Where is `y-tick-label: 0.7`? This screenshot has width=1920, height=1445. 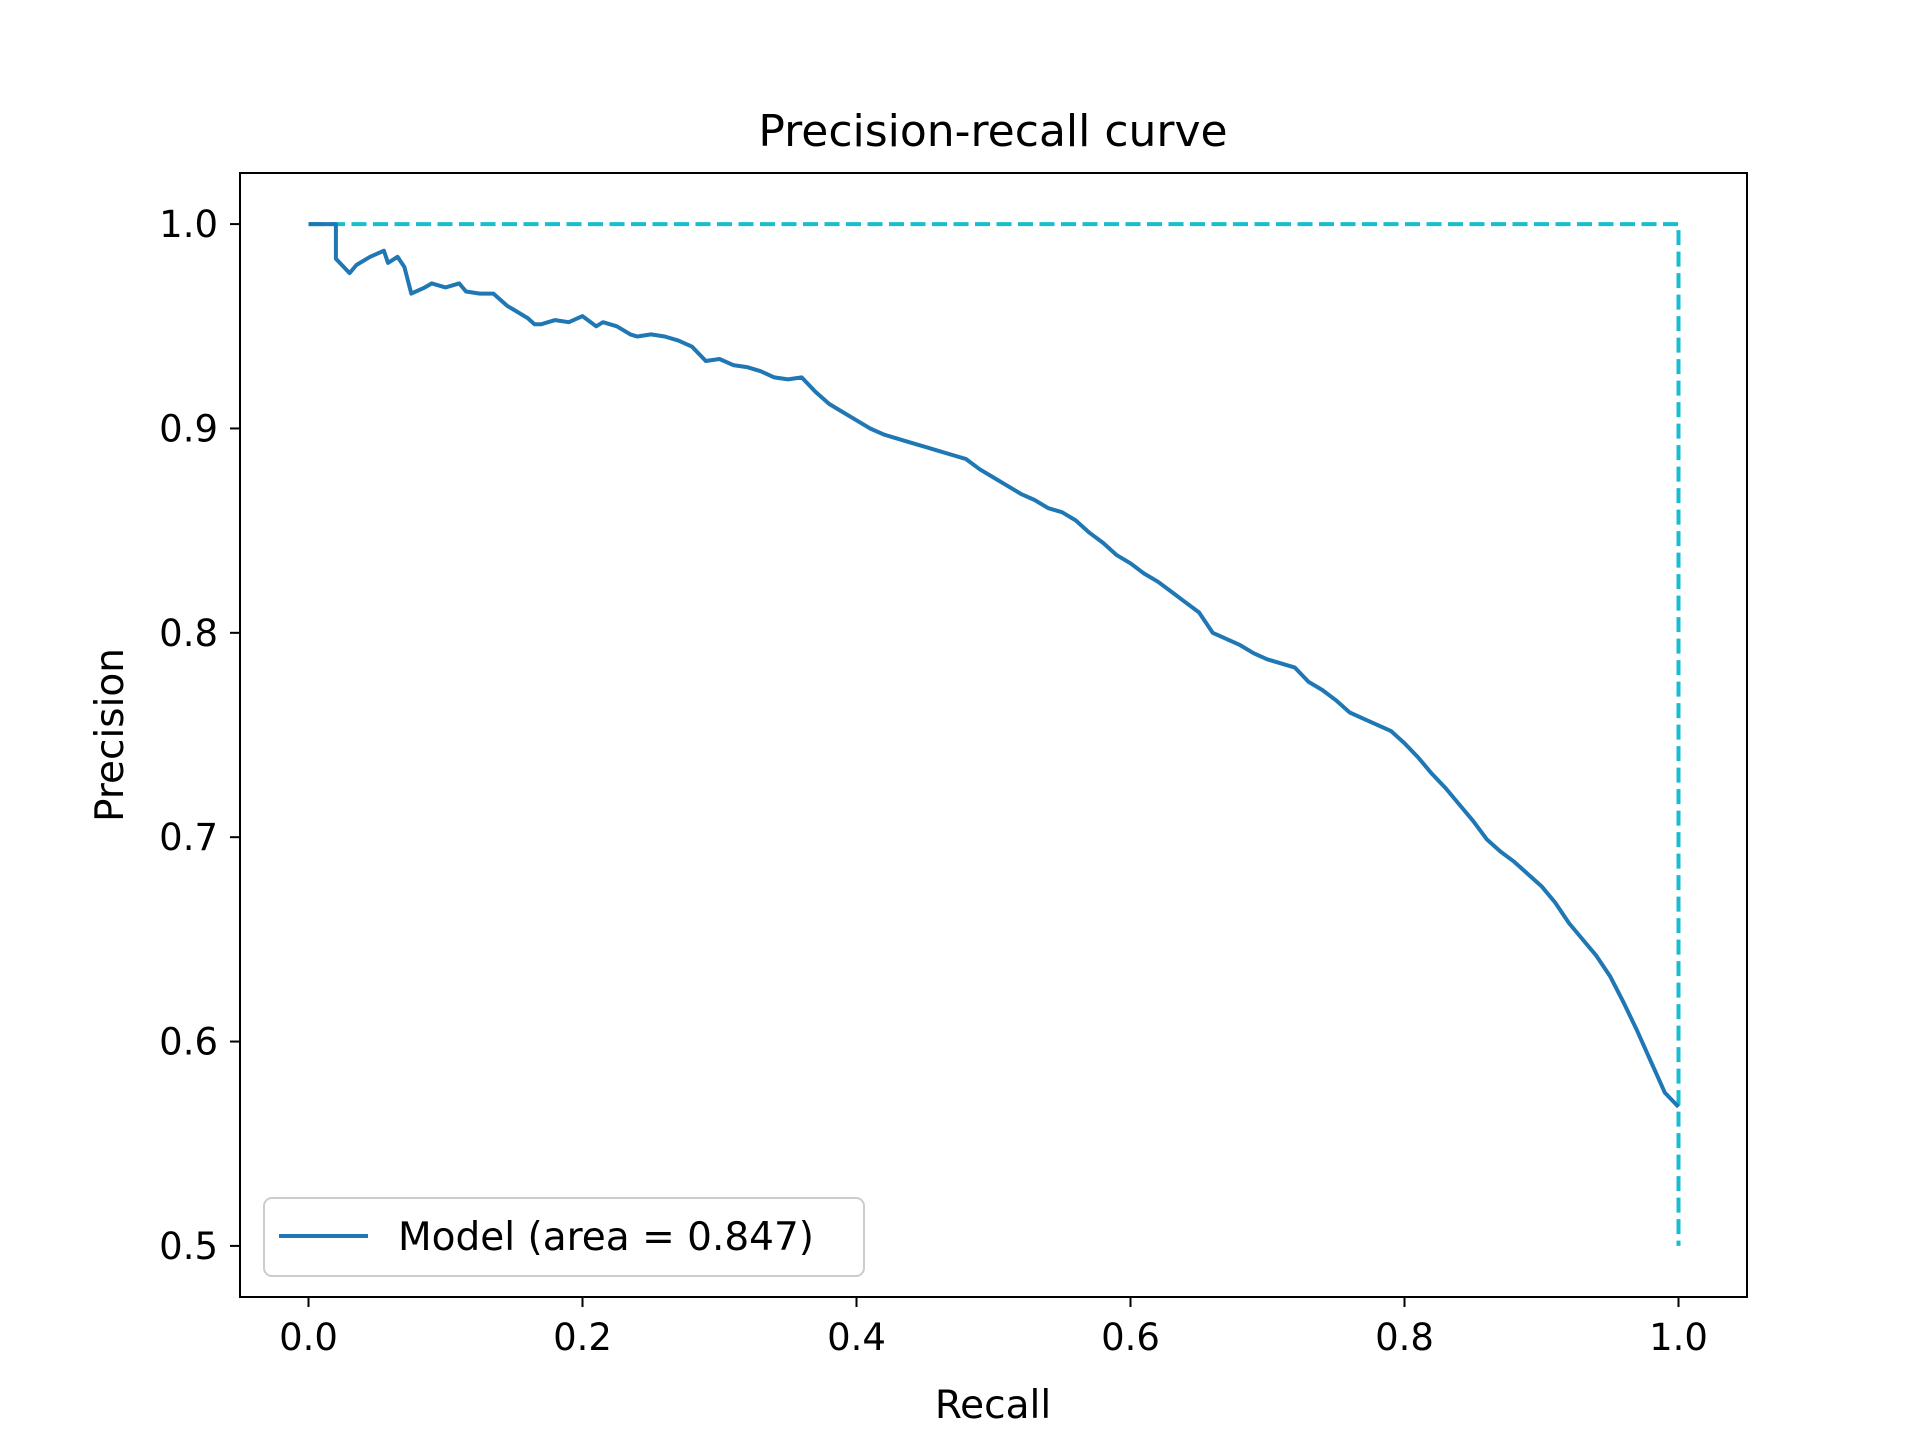 y-tick-label: 0.7 is located at coordinates (188, 837).